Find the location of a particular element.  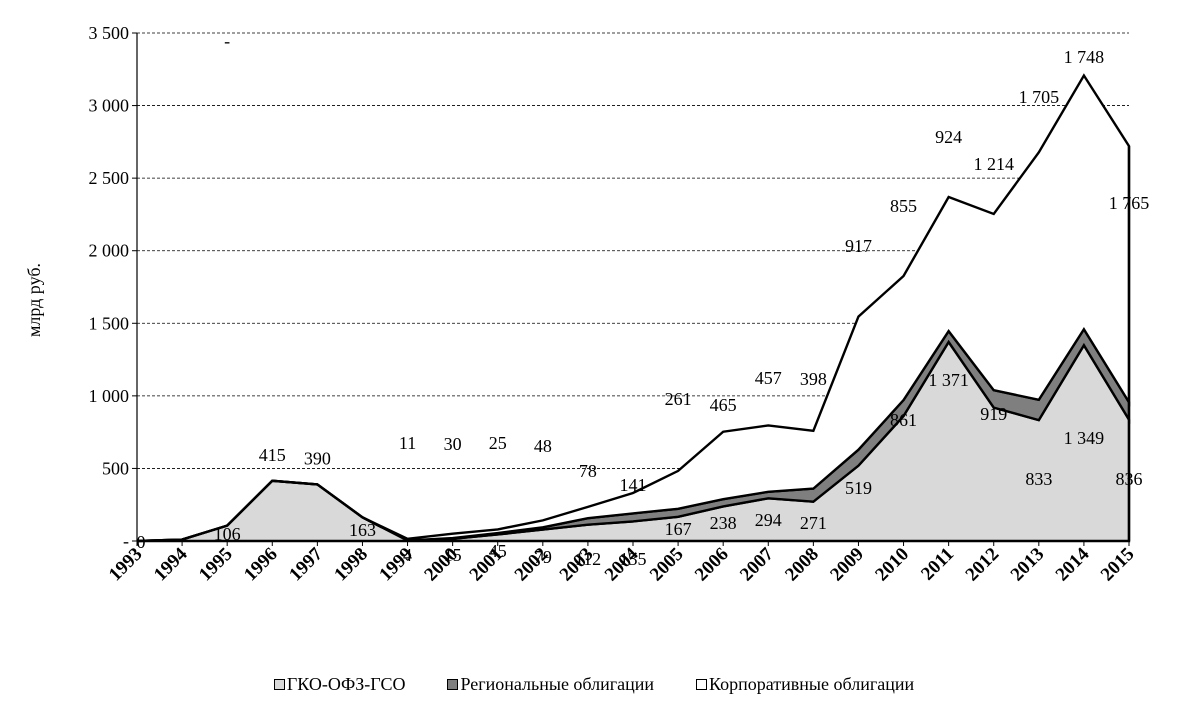

data-label-corporate-bonds: 30 is located at coordinates (453, 444).